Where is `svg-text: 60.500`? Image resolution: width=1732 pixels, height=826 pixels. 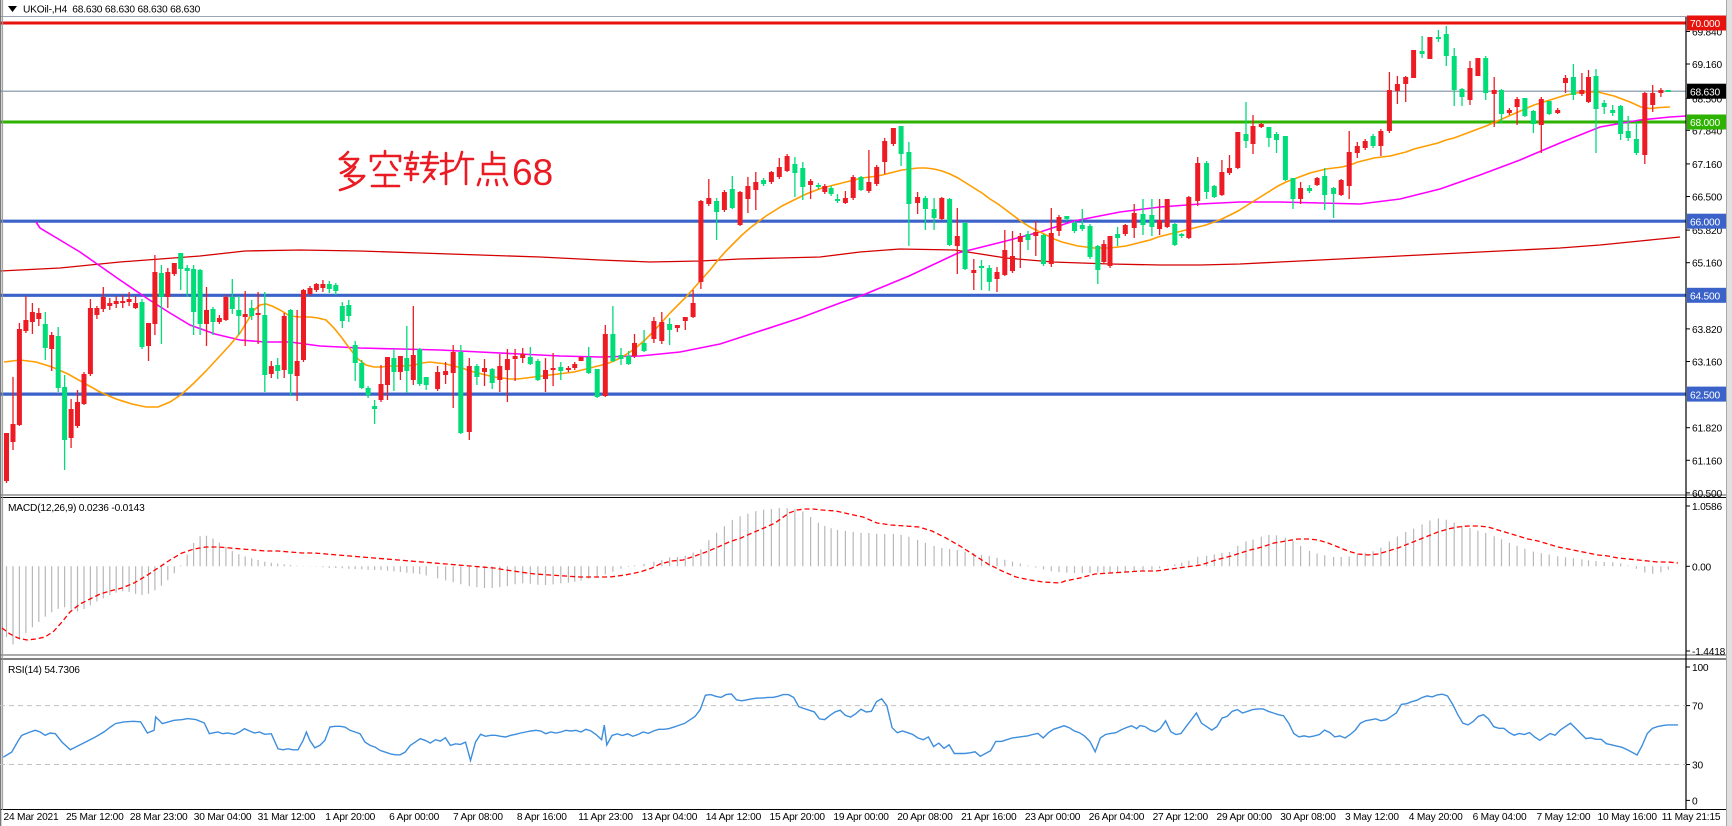
svg-text: 60.500 is located at coordinates (1707, 494).